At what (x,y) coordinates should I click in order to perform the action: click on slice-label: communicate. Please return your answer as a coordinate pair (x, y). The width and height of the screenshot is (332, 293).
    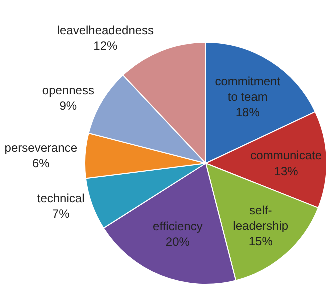
    Looking at the image, I should click on (286, 155).